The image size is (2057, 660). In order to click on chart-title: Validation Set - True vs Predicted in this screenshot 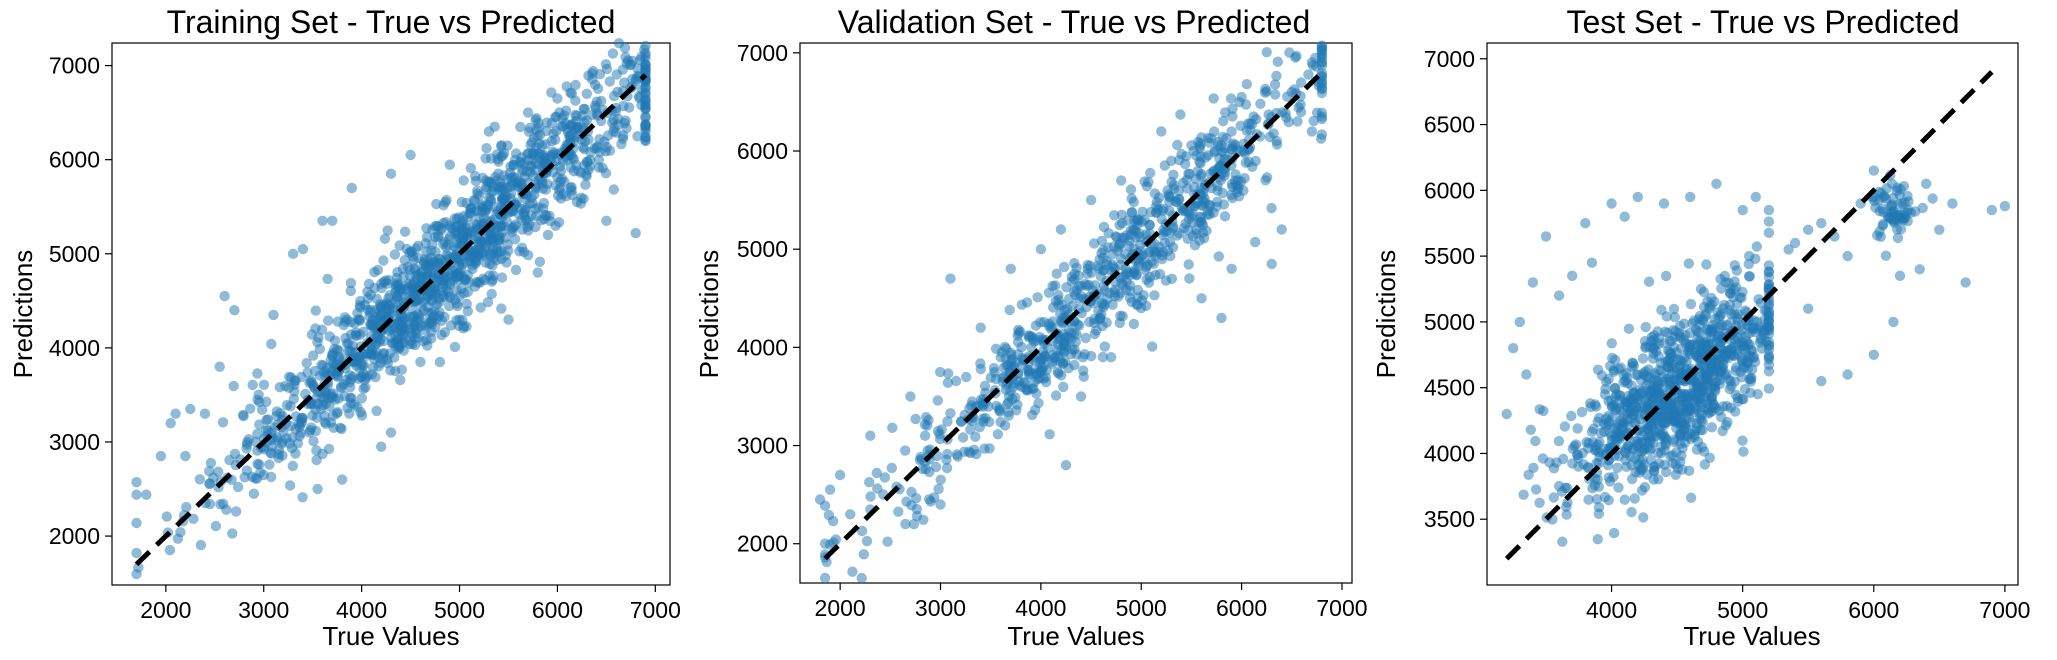, I will do `click(1074, 22)`.